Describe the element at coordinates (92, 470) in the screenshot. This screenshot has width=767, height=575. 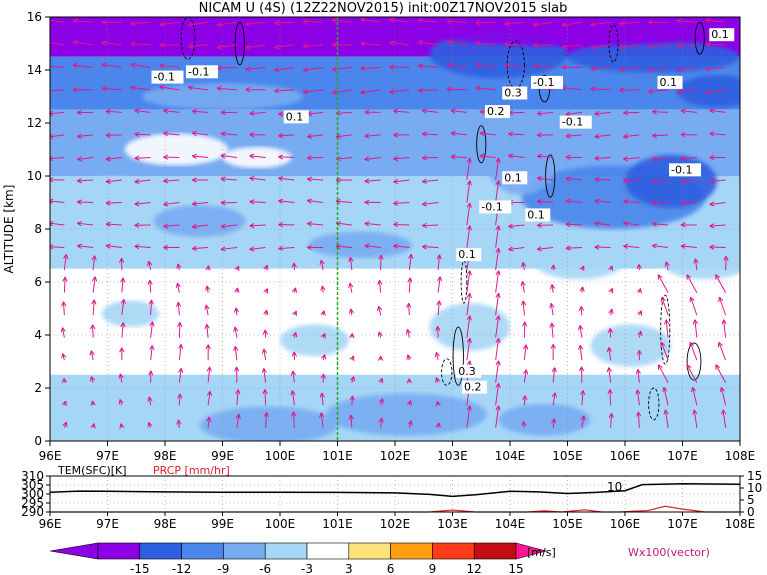
I see `tem-legend-label: TEM(SFC)[K]` at that location.